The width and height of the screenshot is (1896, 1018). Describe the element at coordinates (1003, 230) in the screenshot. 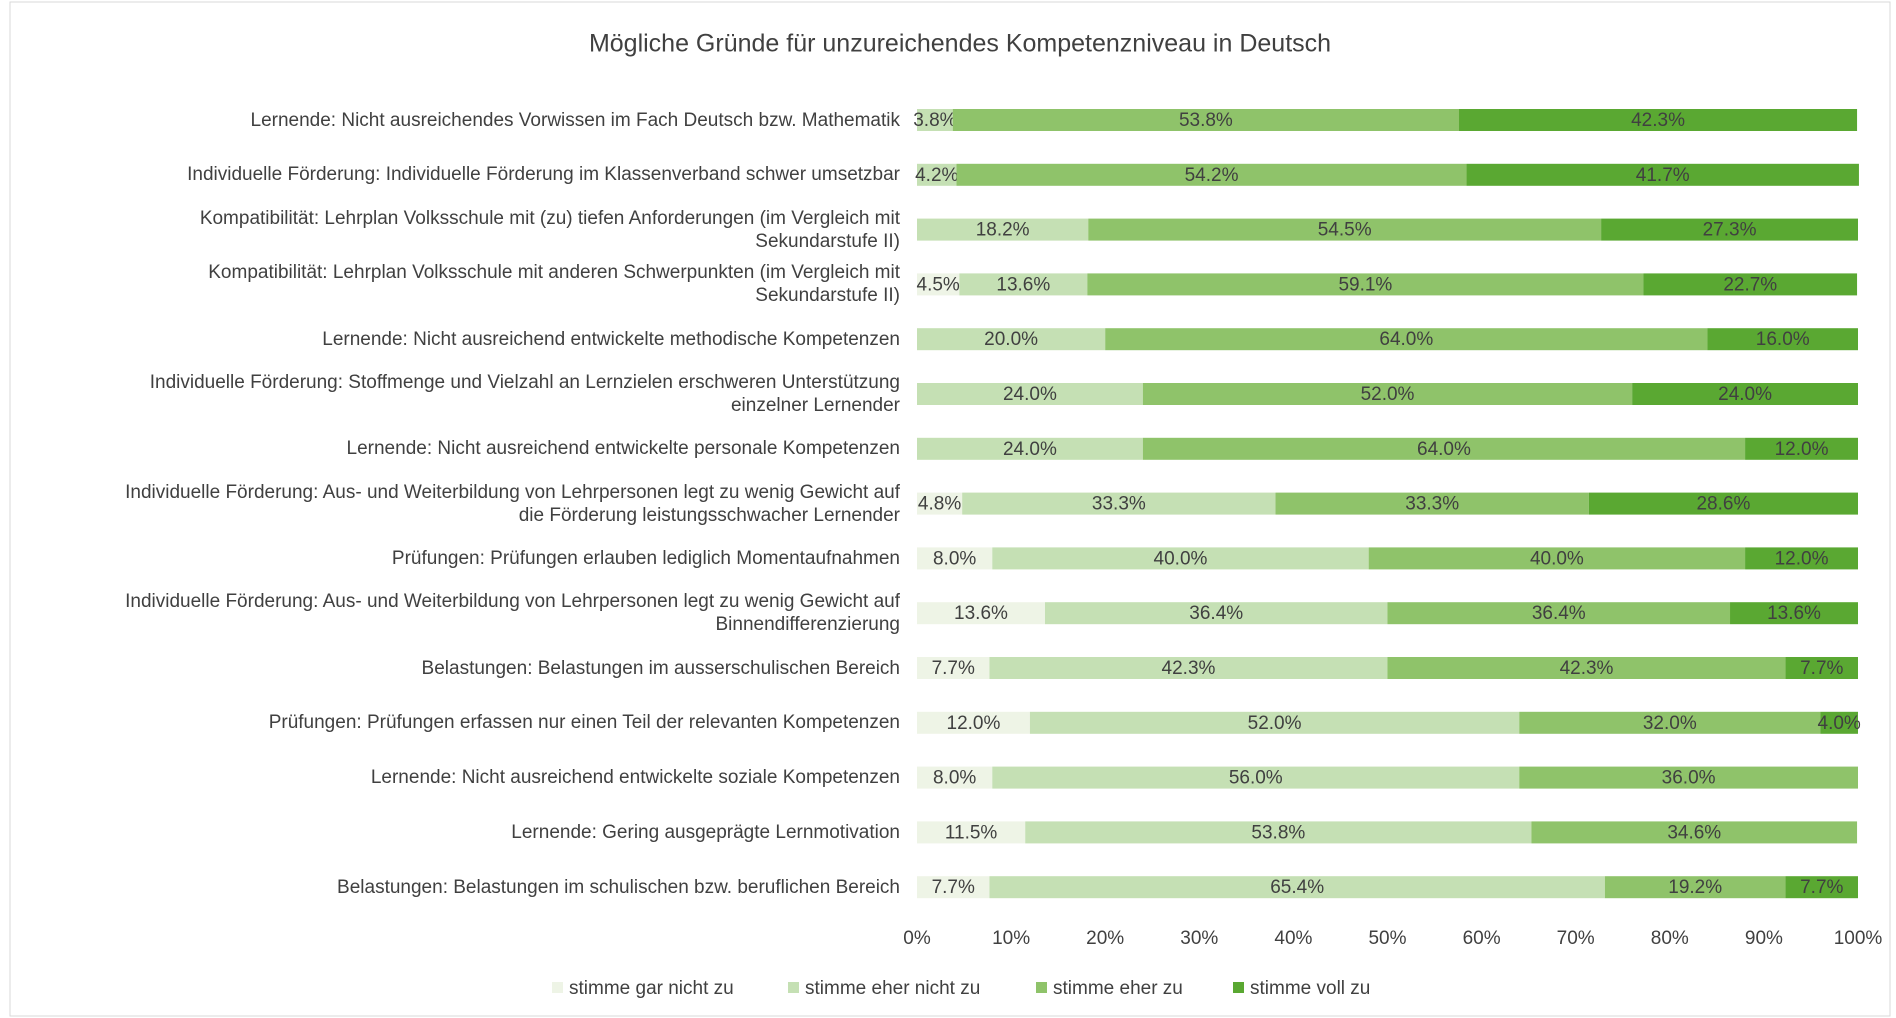

I see `data-label: 18.2%` at that location.